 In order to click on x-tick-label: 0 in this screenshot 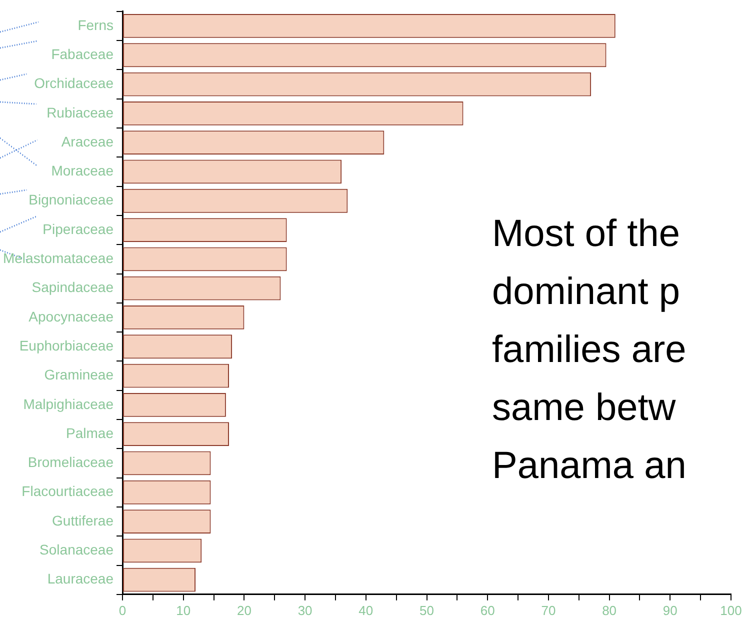, I will do `click(122, 610)`.